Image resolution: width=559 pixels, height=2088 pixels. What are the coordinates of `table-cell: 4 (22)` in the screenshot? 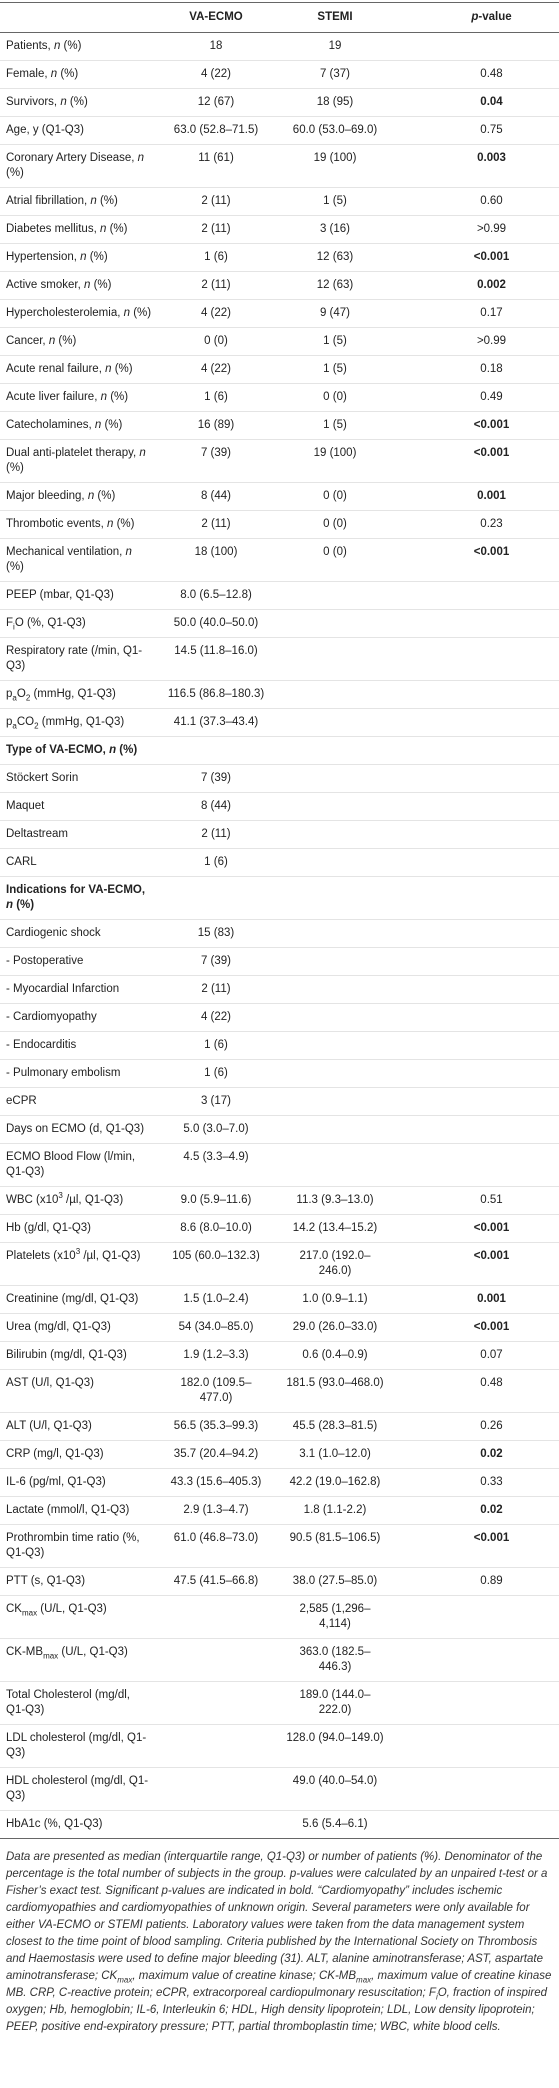 It's located at (216, 75).